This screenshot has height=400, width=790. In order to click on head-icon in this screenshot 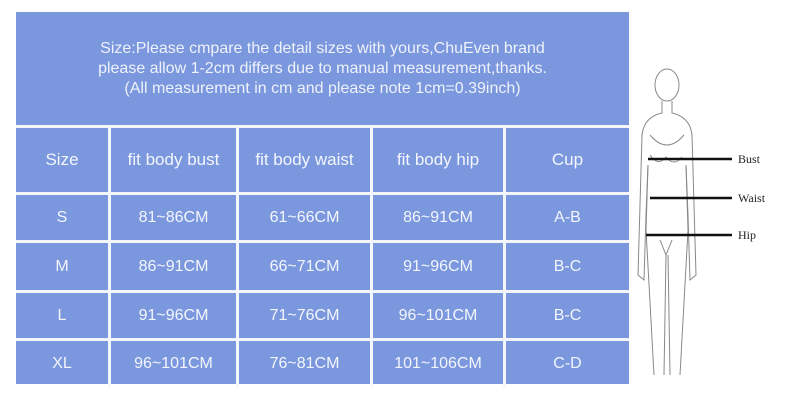, I will do `click(667, 85)`.